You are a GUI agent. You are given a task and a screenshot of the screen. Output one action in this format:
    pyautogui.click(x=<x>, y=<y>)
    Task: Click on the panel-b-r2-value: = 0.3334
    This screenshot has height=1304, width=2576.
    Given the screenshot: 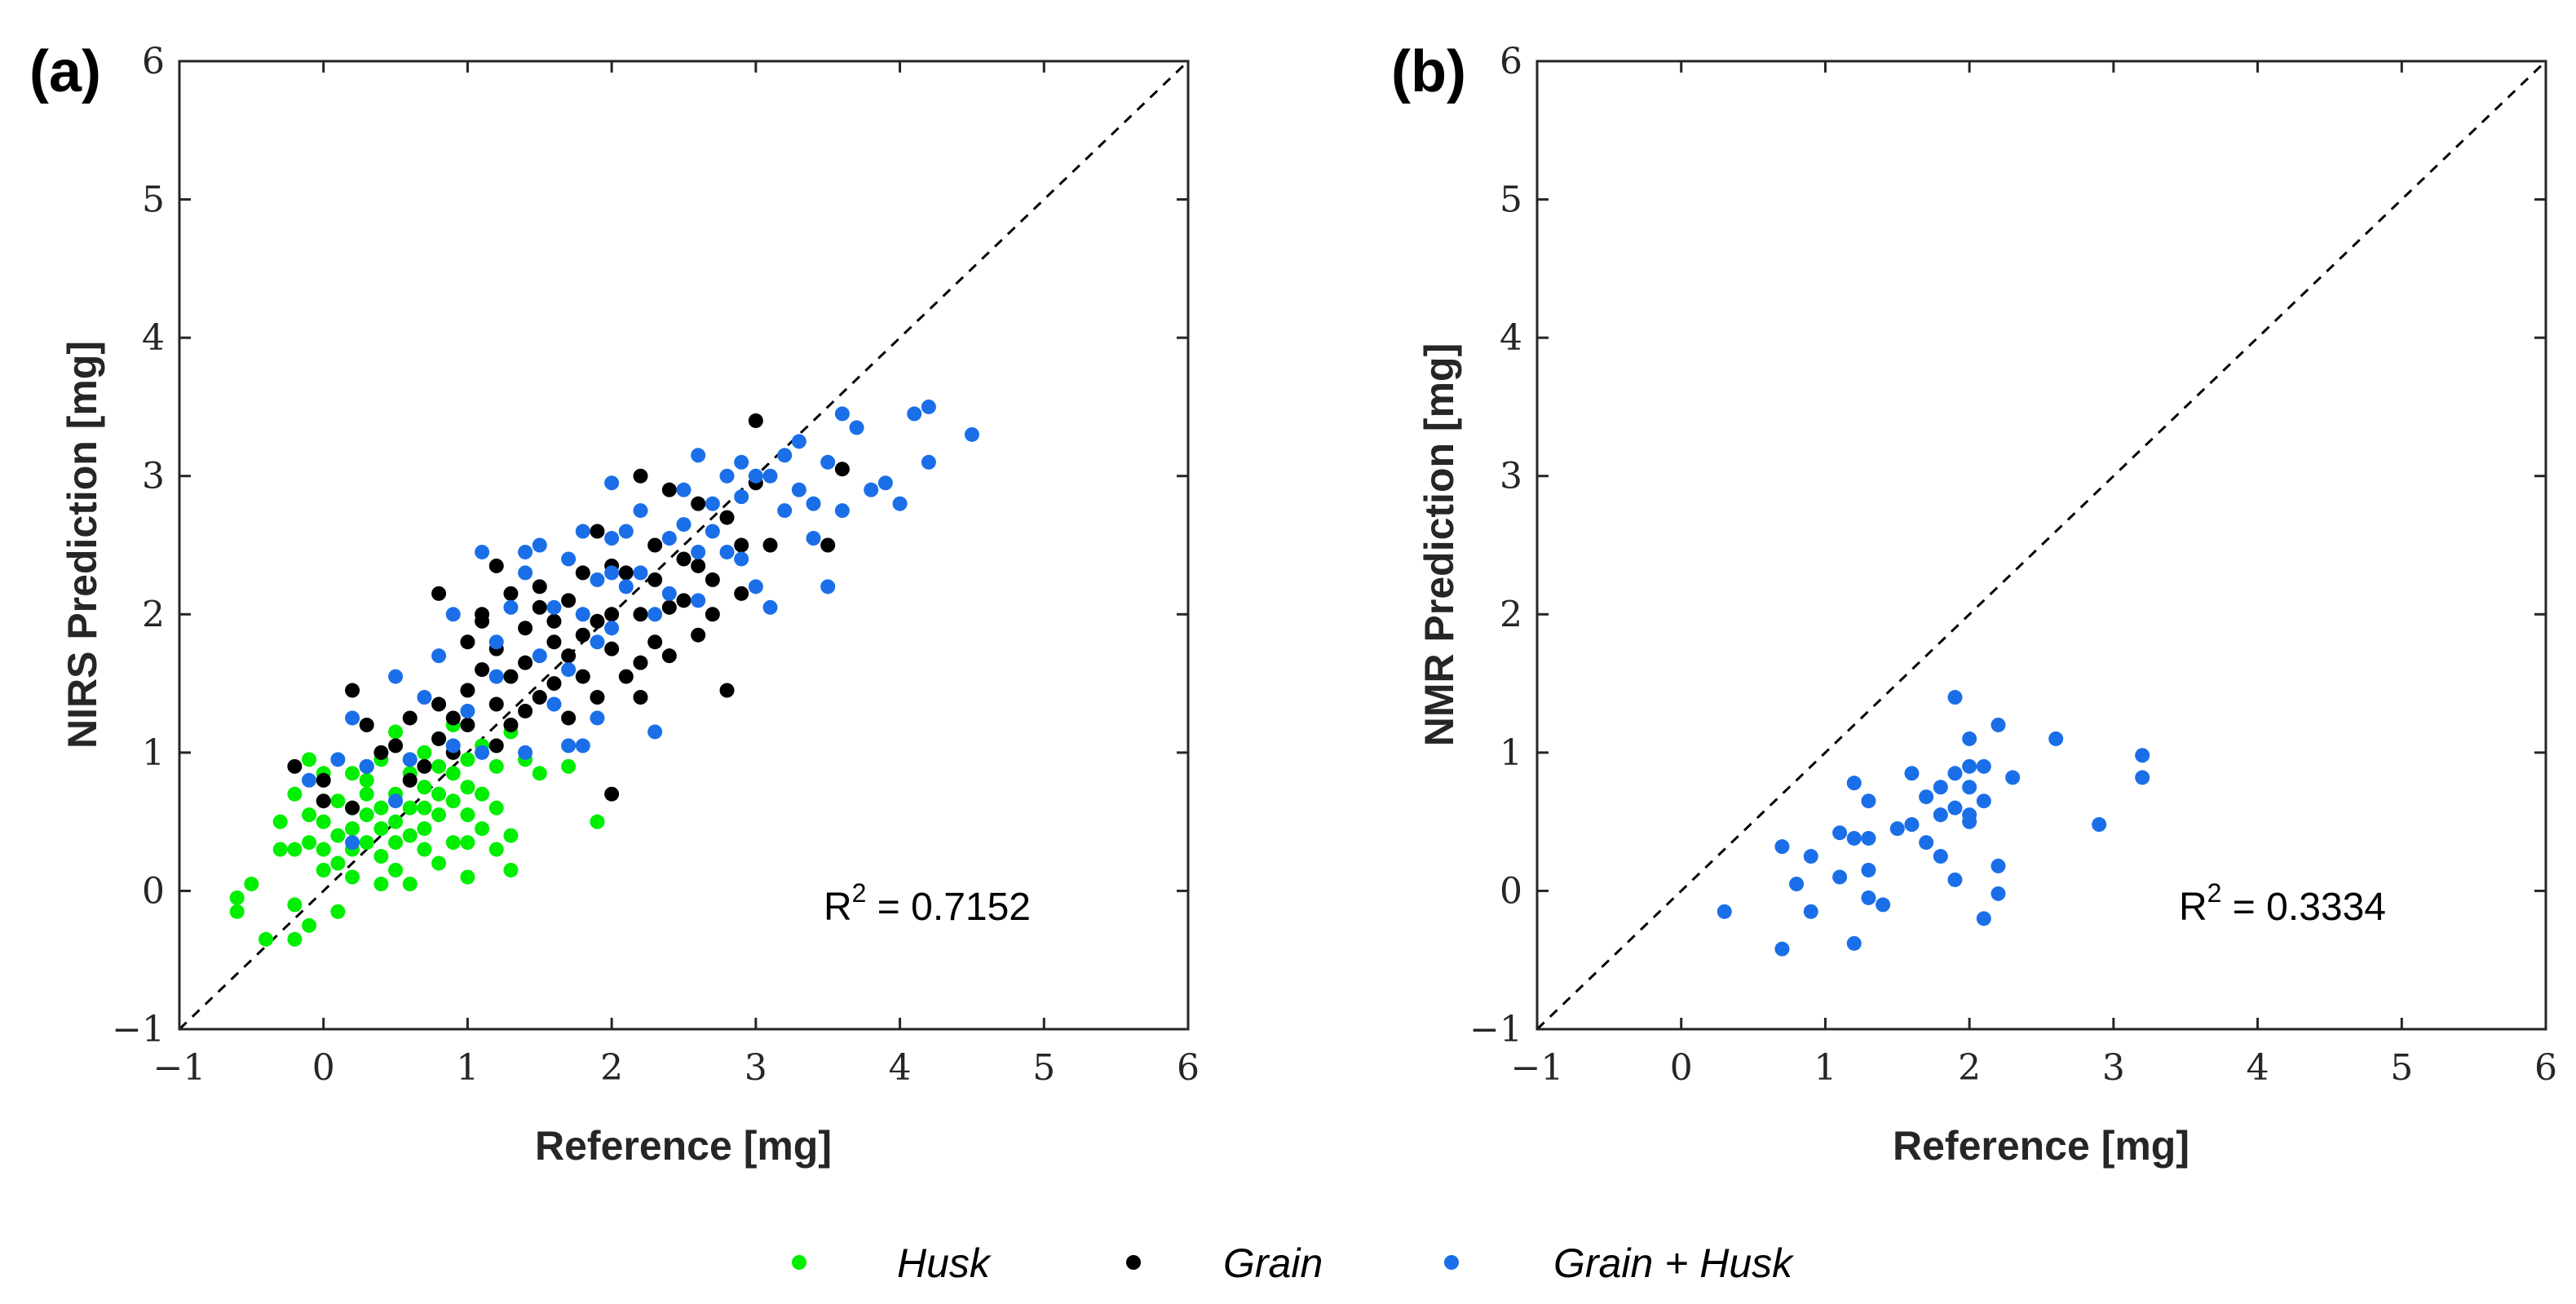 What is the action you would take?
    pyautogui.click(x=2303, y=907)
    